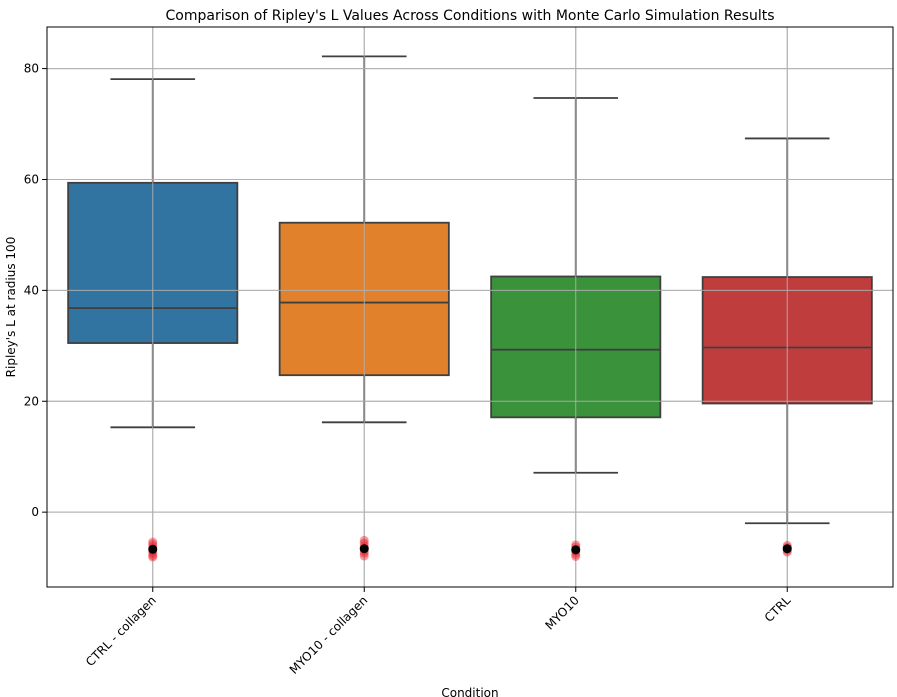 The image size is (897, 697). Describe the element at coordinates (11, 307) in the screenshot. I see `y-axis-label: Ripley's L at radius 100` at that location.